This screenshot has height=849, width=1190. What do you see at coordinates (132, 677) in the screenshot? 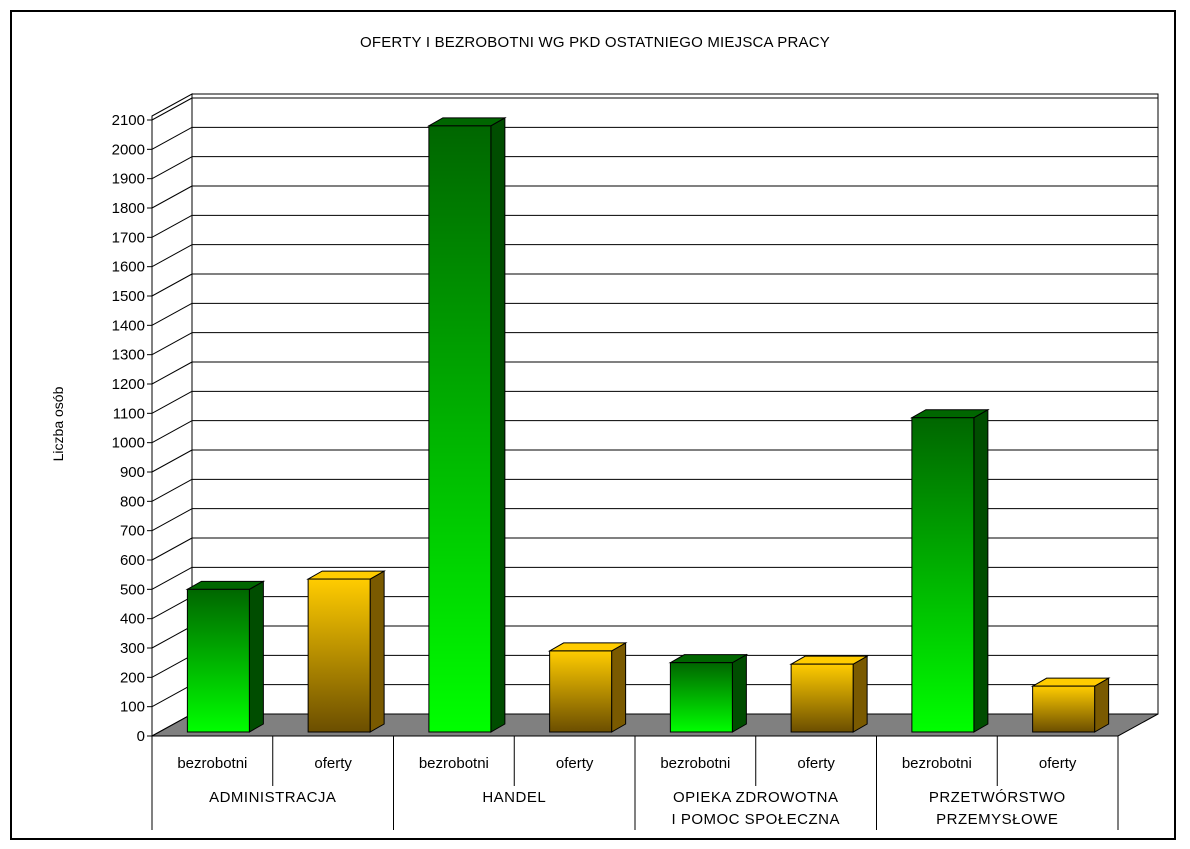
I see `y-tick-label: 200` at bounding box center [132, 677].